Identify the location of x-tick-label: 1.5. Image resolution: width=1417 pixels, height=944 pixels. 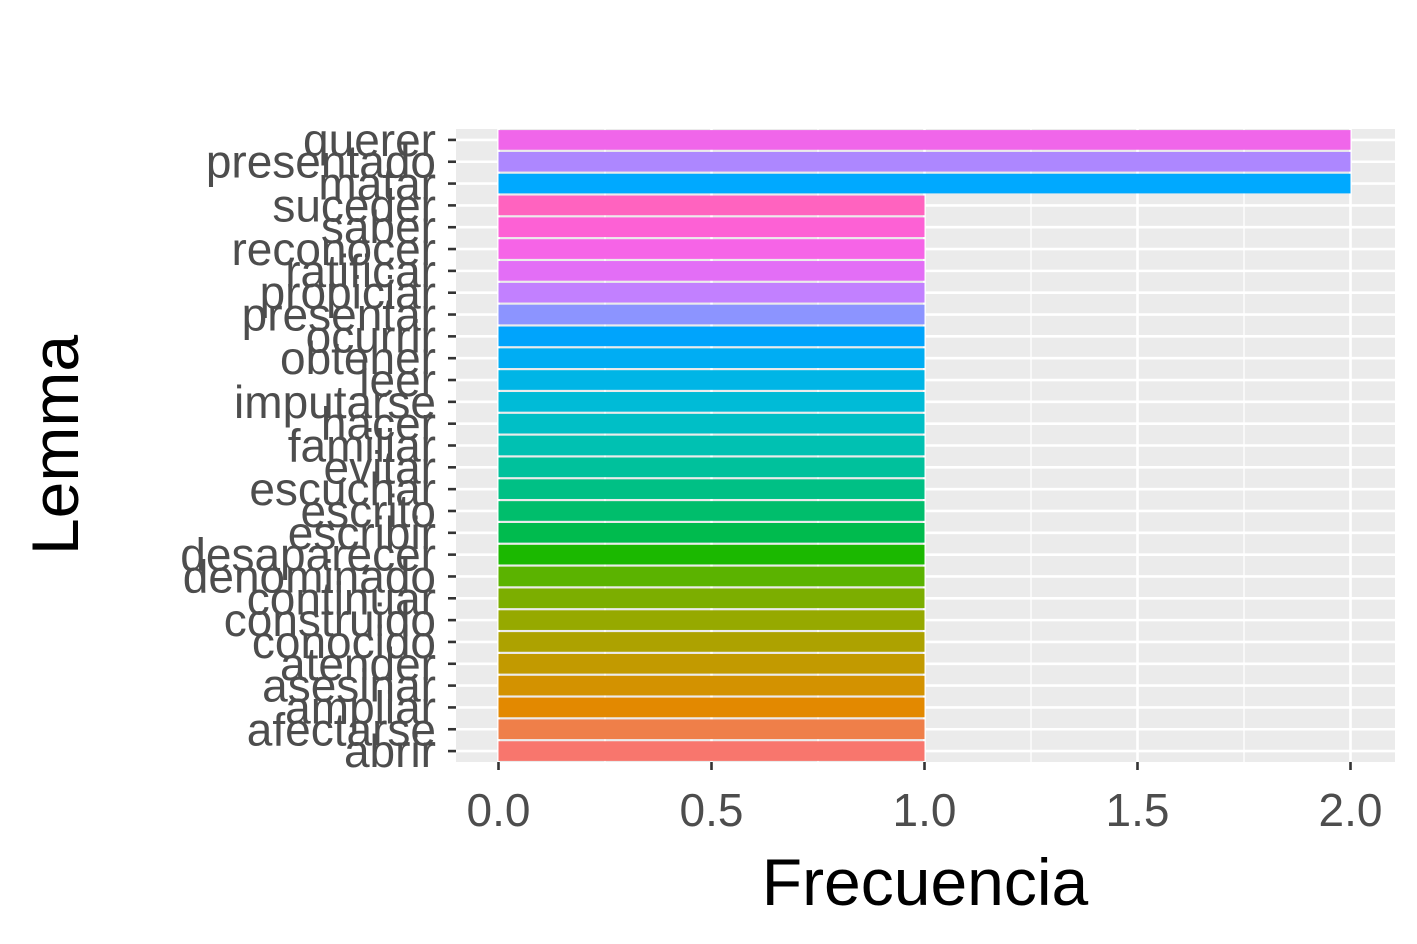
(1138, 810).